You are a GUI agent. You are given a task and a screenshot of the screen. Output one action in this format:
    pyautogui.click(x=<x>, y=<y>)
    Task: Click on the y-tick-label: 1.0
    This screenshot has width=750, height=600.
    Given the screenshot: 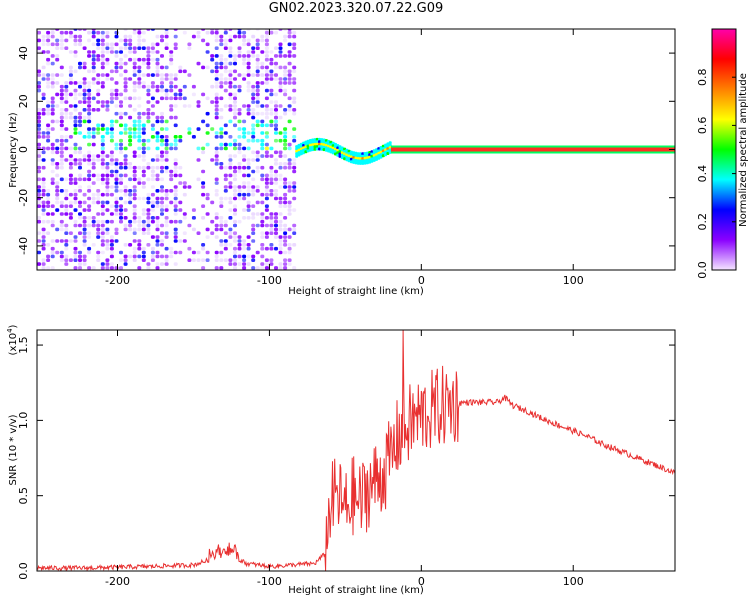 What is the action you would take?
    pyautogui.click(x=23, y=421)
    